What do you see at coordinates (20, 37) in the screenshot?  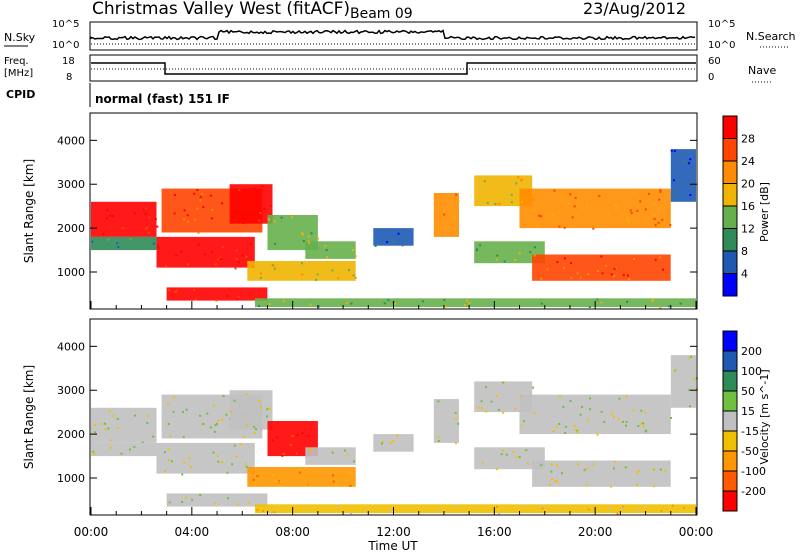 I see `noise-left-label: N.Sky` at bounding box center [20, 37].